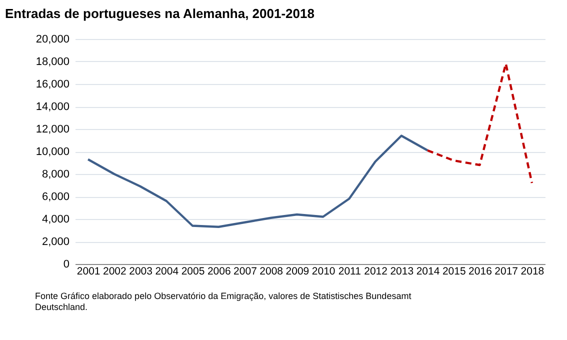  Describe the element at coordinates (298, 272) in the screenshot. I see `x-tick-label: 2009` at that location.